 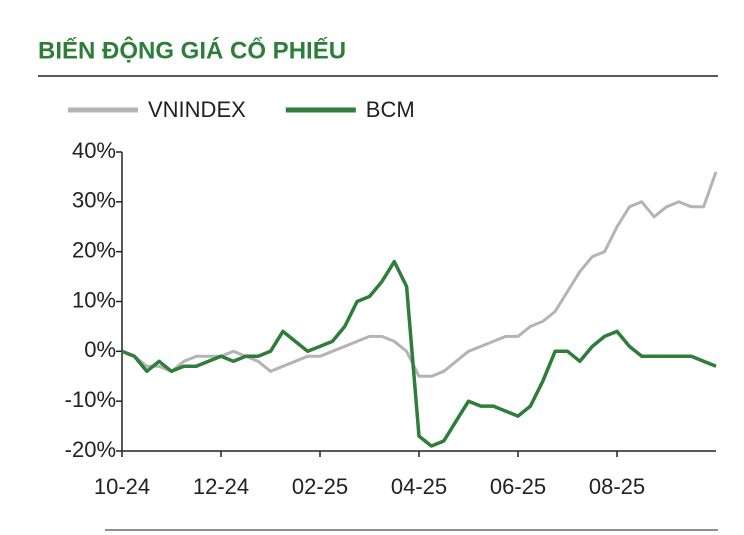 What do you see at coordinates (617, 486) in the screenshot?
I see `x-tick-label: 08-25` at bounding box center [617, 486].